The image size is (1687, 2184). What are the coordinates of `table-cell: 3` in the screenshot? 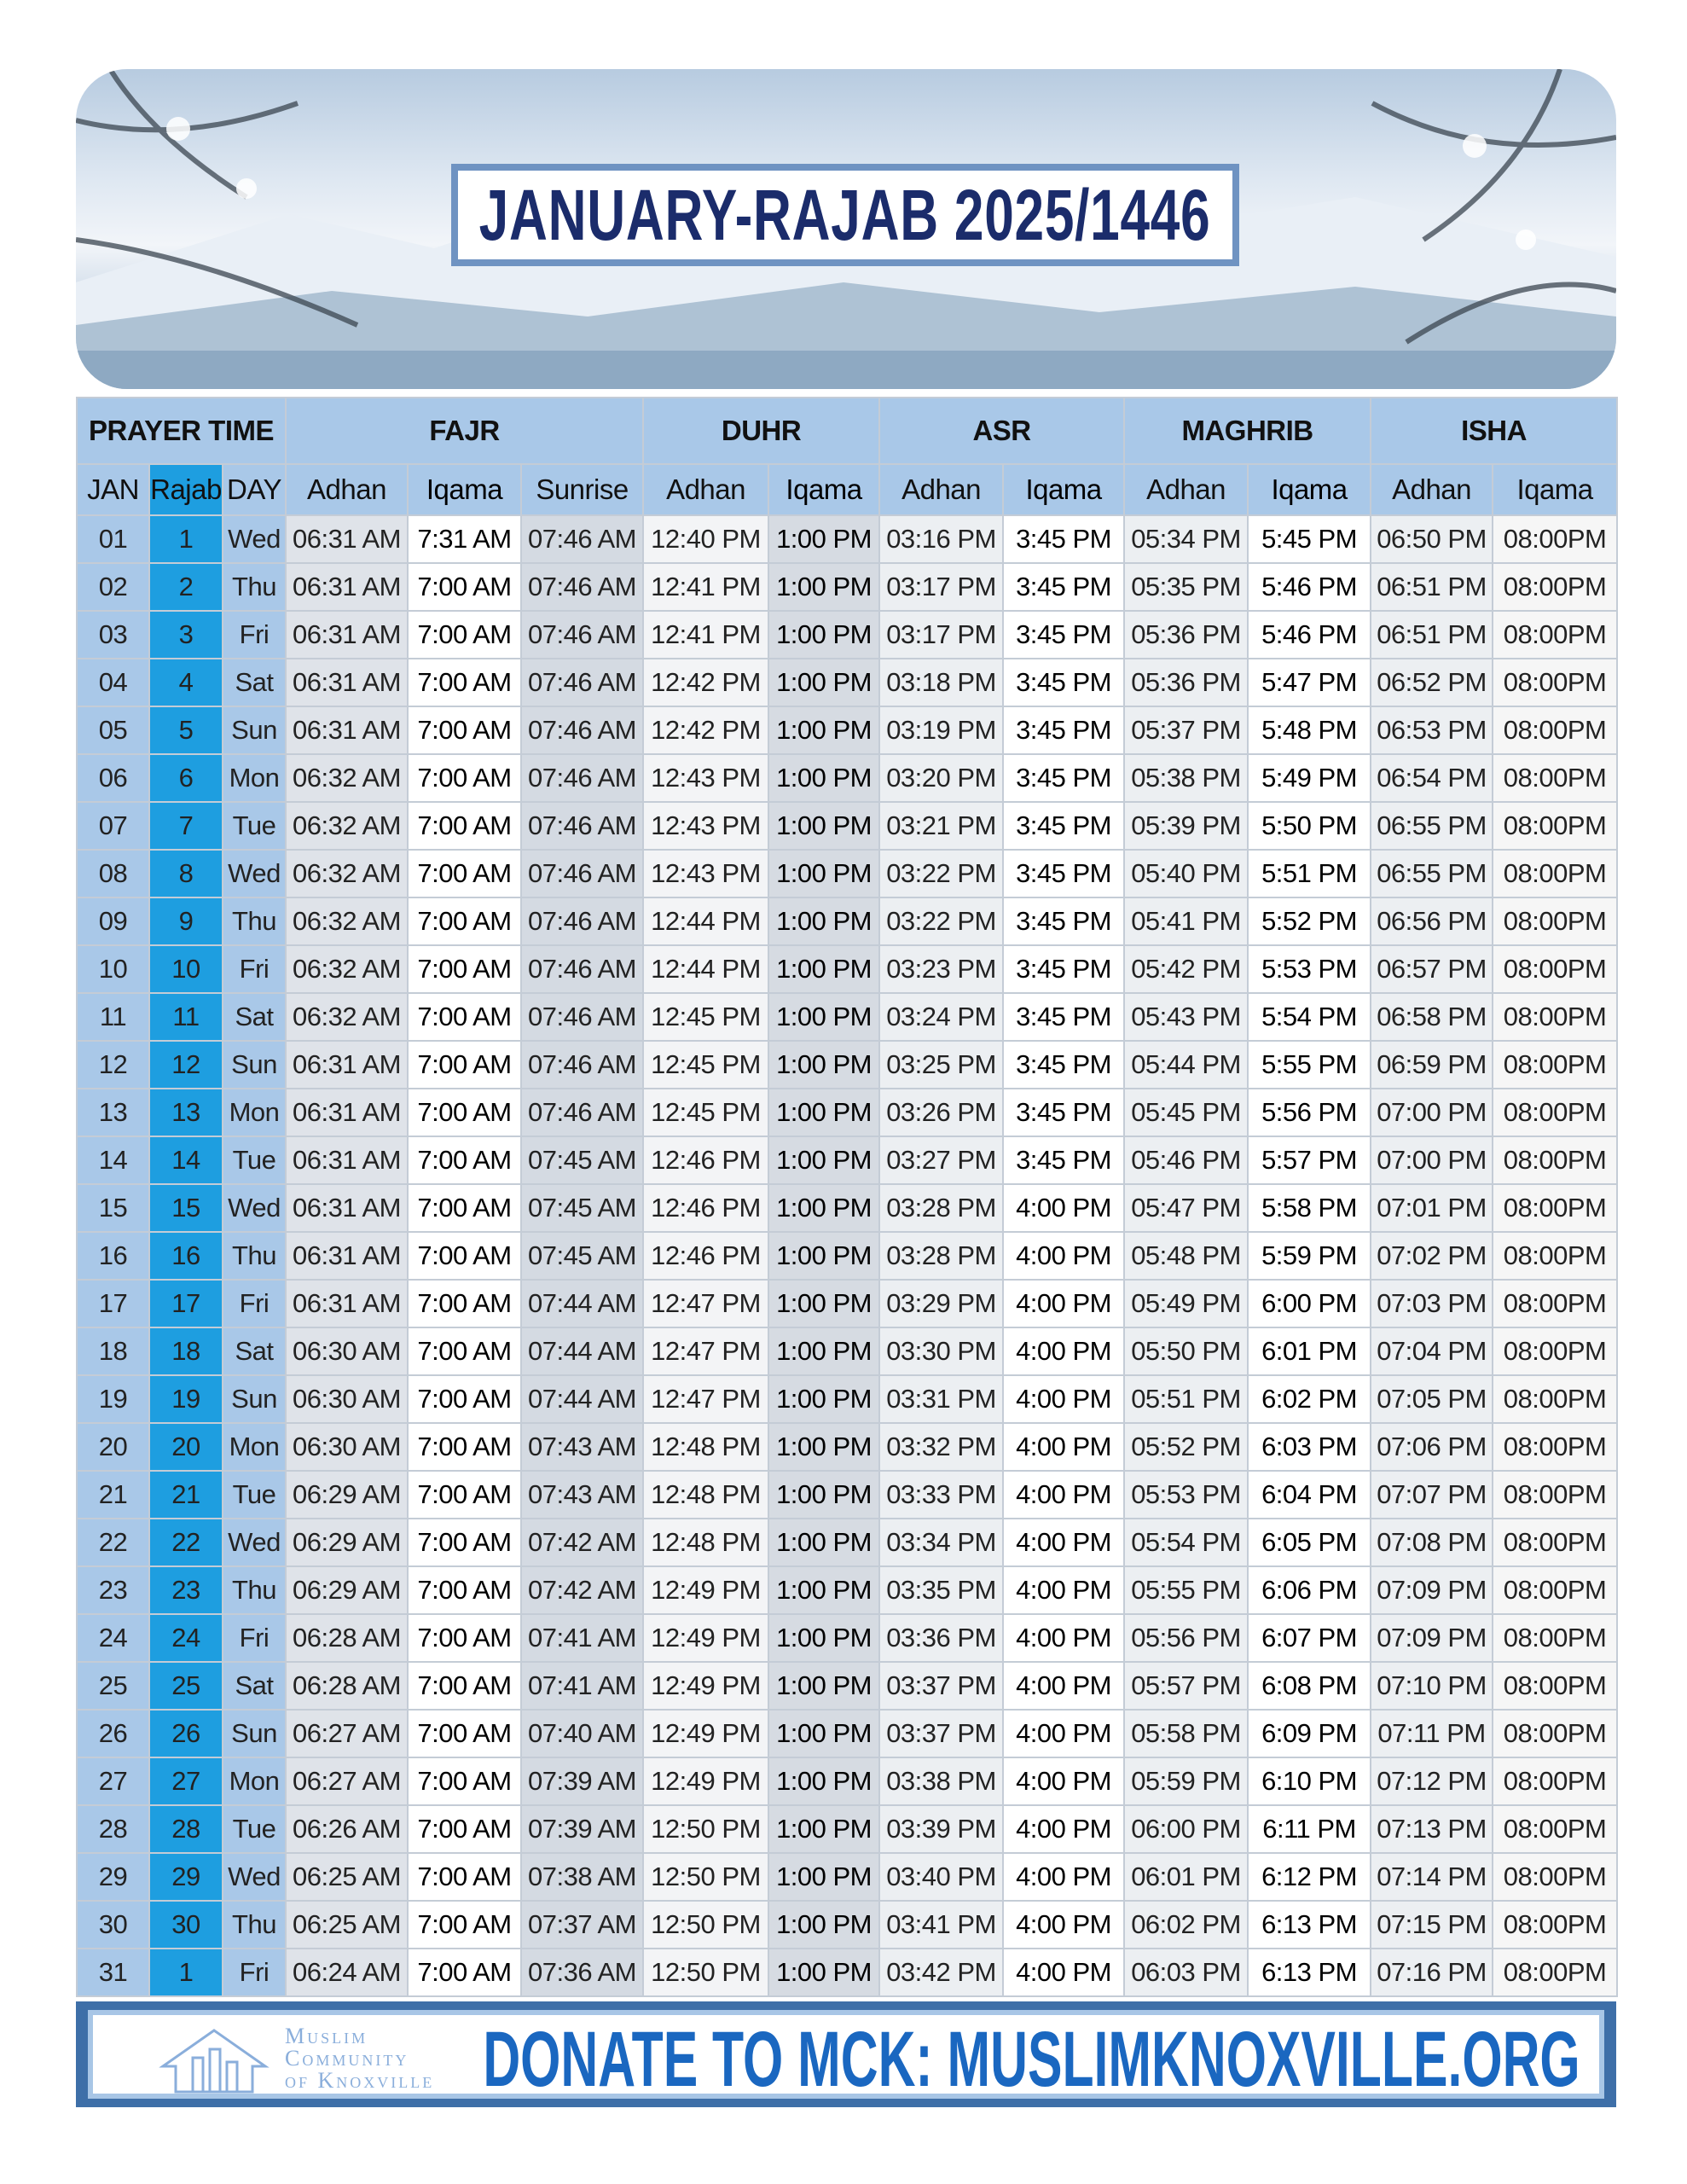 It's located at (185, 635).